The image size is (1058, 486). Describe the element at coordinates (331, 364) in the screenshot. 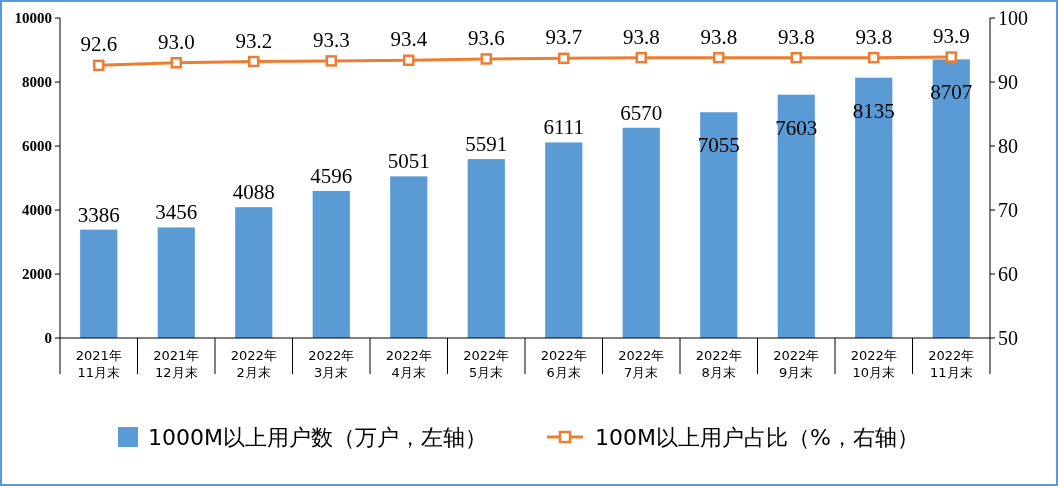

I see `x-tick-label: 2022年 3月末` at that location.